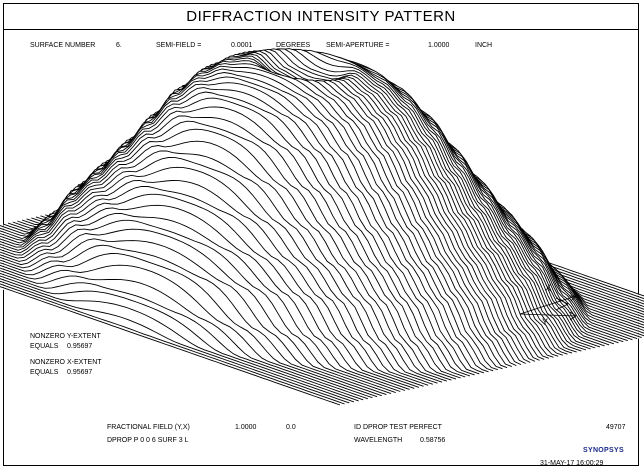  What do you see at coordinates (548, 288) in the screenshot?
I see `x-axis-label: X` at bounding box center [548, 288].